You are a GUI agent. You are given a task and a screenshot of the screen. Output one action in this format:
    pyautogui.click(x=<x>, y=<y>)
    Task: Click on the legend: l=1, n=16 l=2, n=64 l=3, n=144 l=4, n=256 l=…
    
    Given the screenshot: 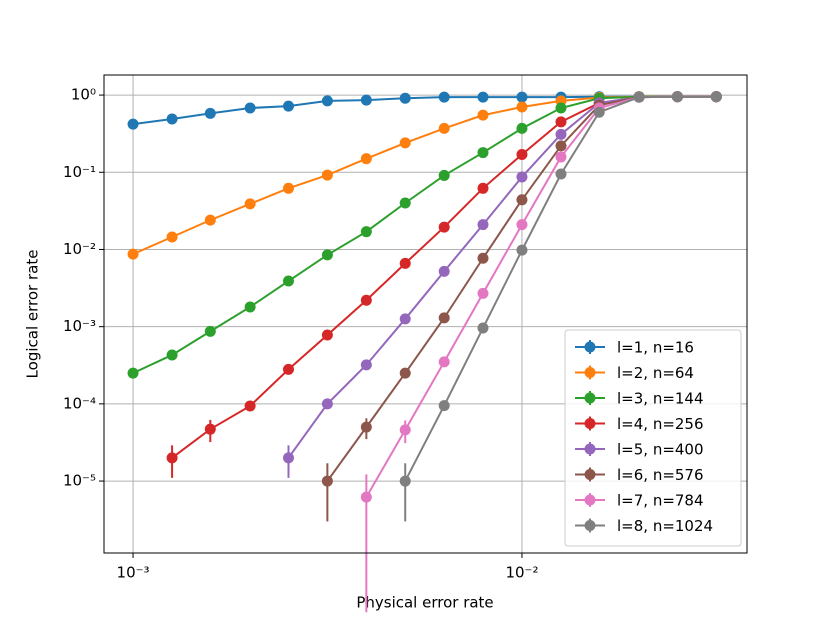 What is the action you would take?
    pyautogui.click(x=653, y=438)
    